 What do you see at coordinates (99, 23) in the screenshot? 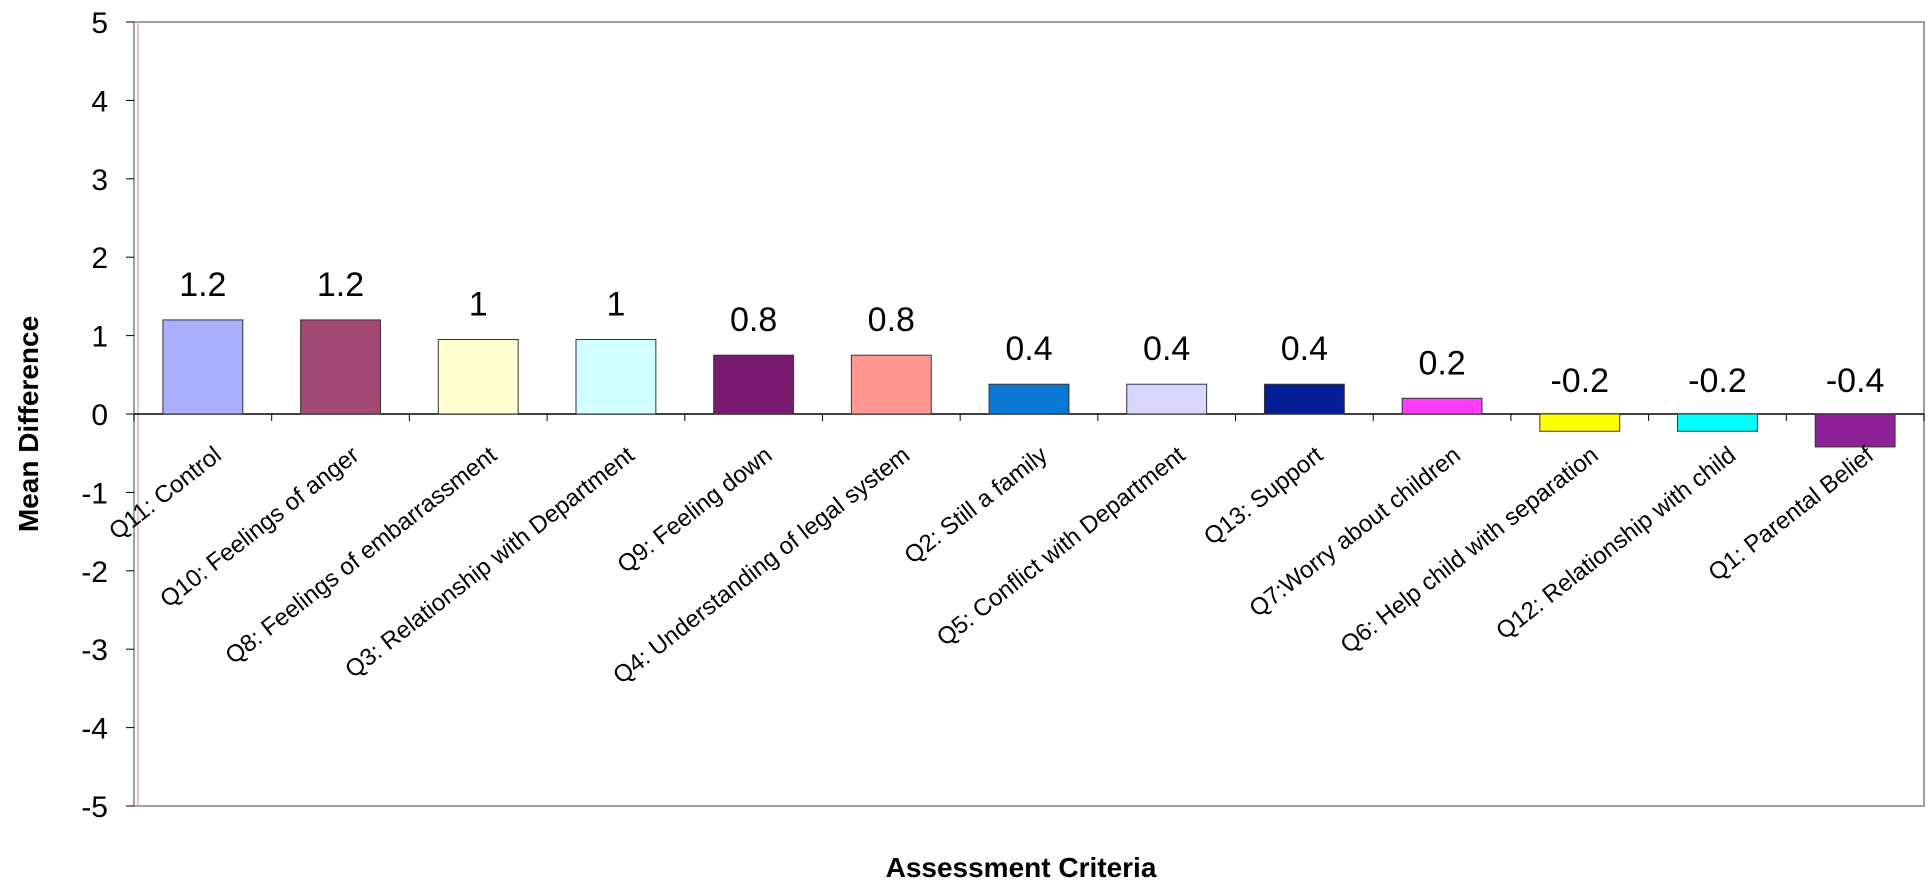
I see `y-tick-label: 5` at bounding box center [99, 23].